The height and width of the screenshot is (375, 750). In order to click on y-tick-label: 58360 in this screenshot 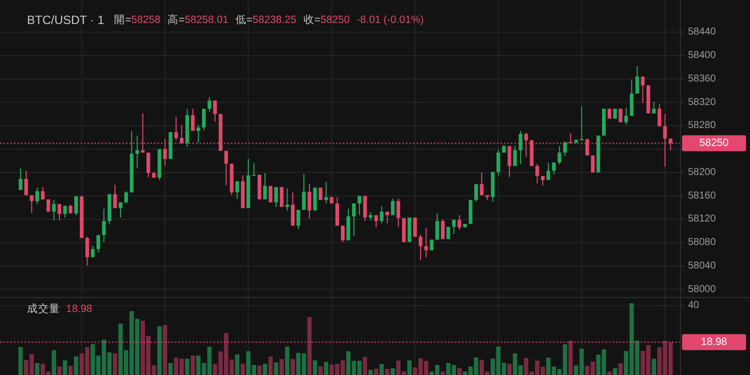, I will do `click(702, 78)`.